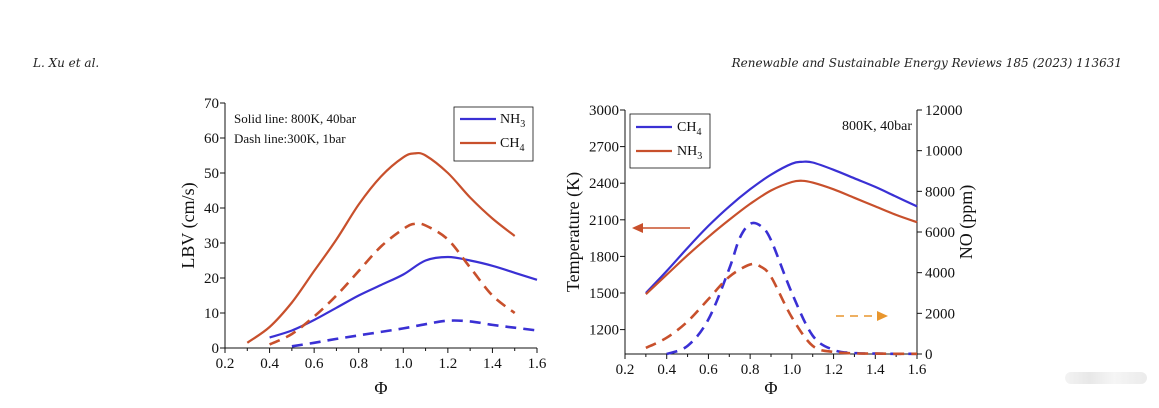 This screenshot has width=1159, height=408. Describe the element at coordinates (216, 349) in the screenshot. I see `y-tick-label: 0` at that location.